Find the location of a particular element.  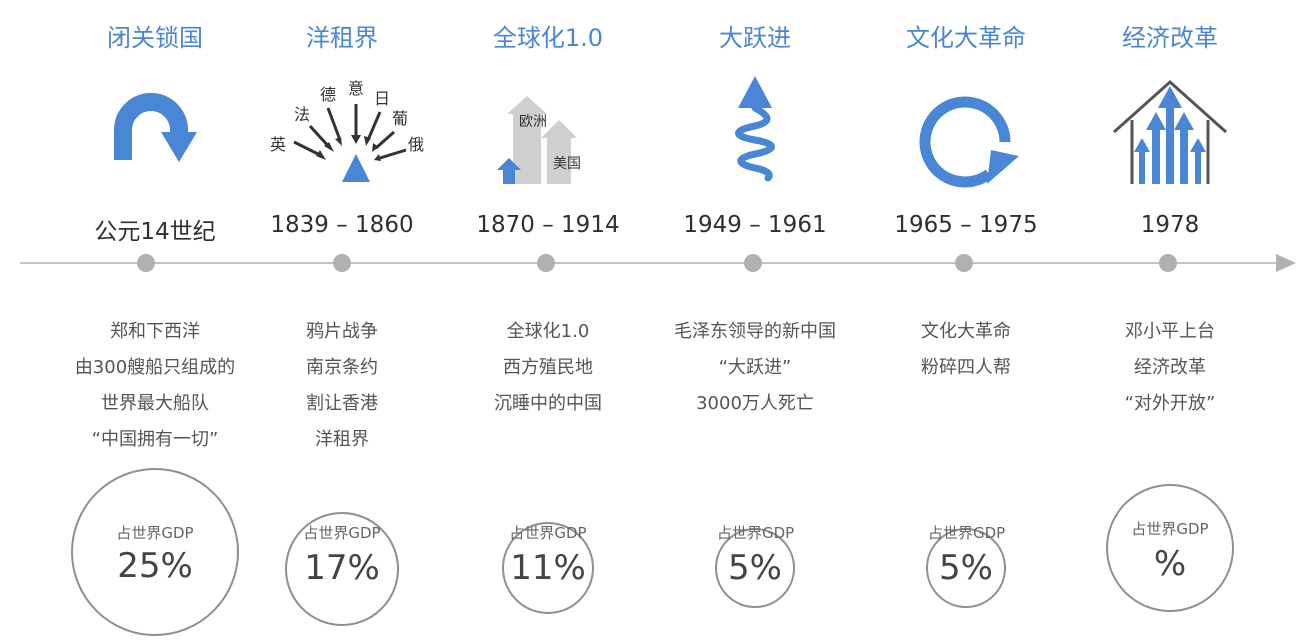

power-label: 日 is located at coordinates (382, 98).